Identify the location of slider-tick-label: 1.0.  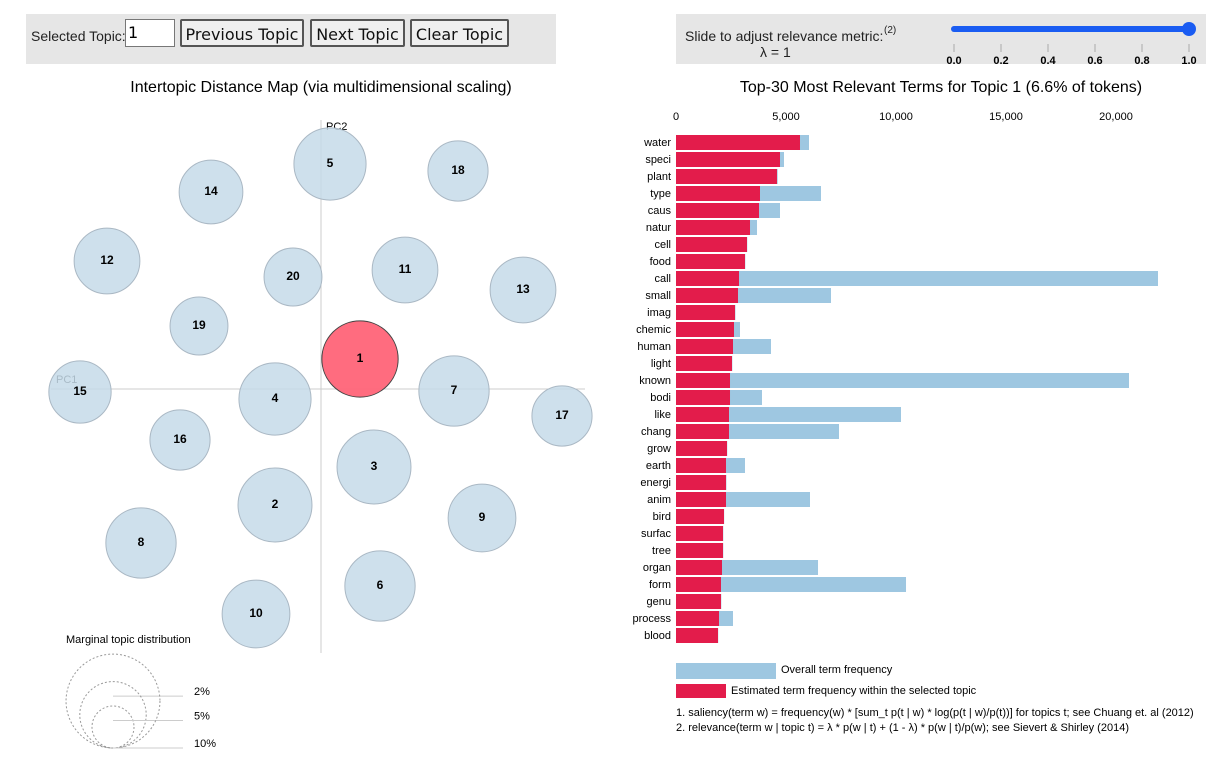
(1188, 61).